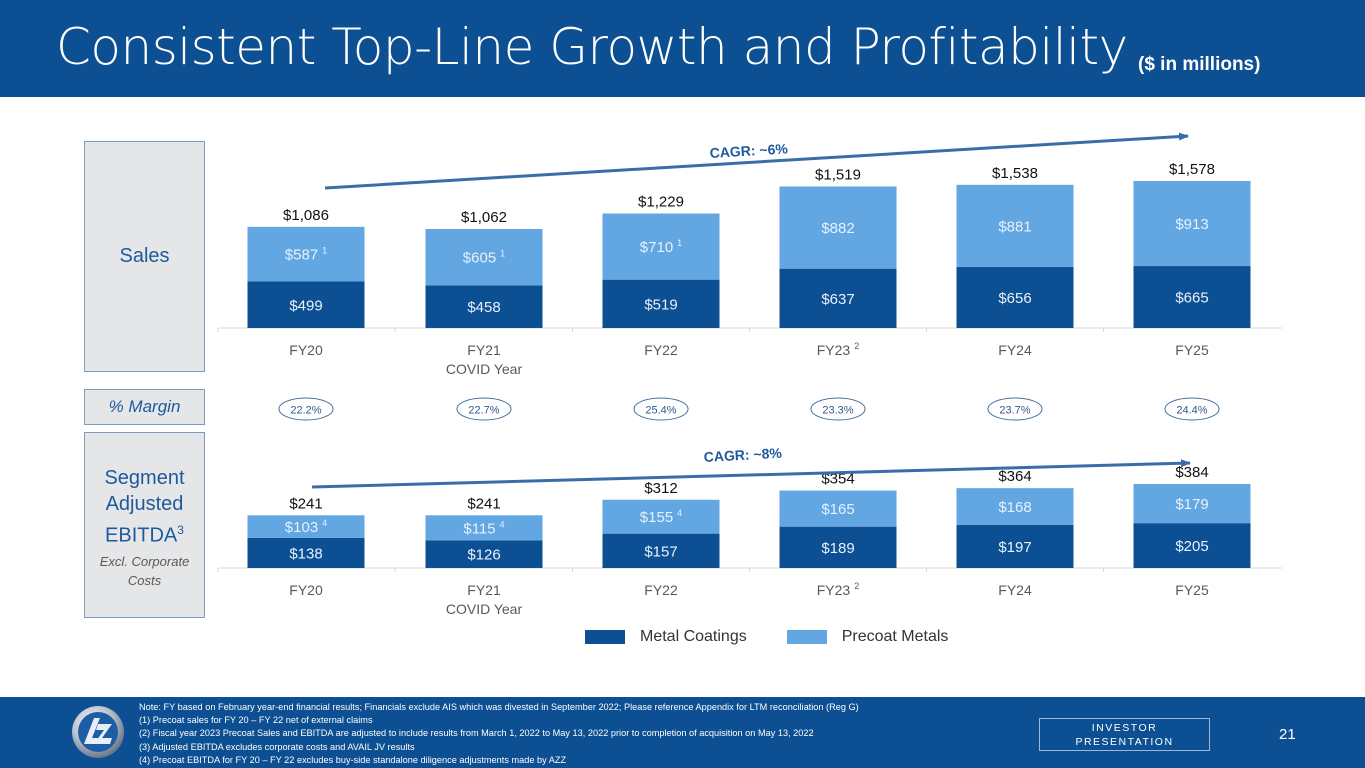 This screenshot has width=1365, height=768. Describe the element at coordinates (660, 304) in the screenshot. I see `bar-value-label: $519` at that location.